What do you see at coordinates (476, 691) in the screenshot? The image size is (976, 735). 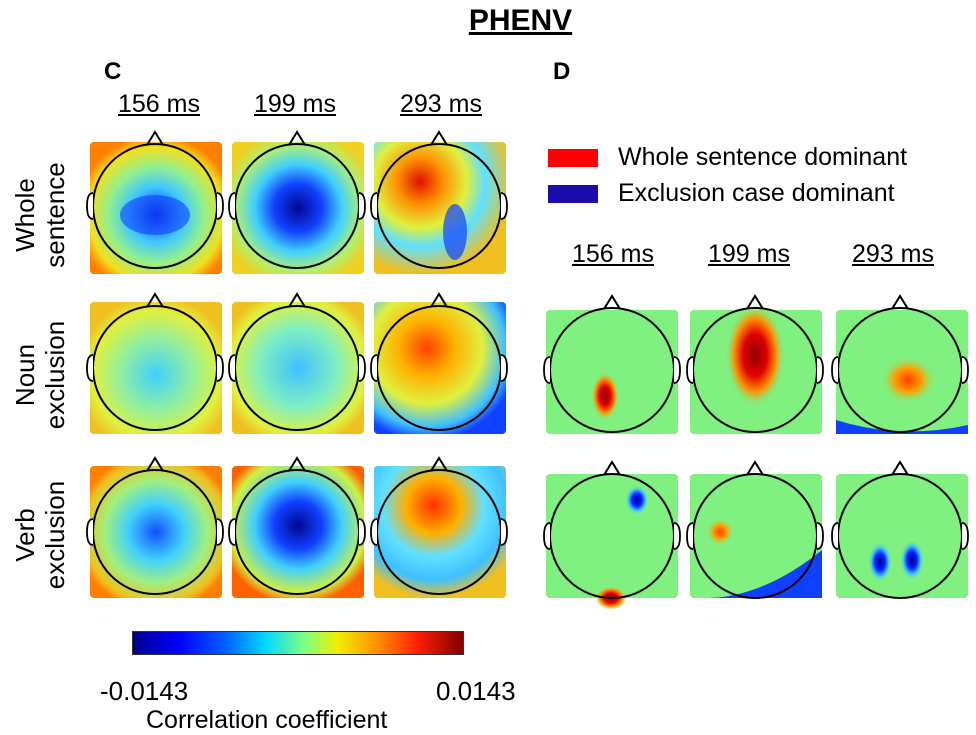 I see `colorbar-max-label: 0.0143` at bounding box center [476, 691].